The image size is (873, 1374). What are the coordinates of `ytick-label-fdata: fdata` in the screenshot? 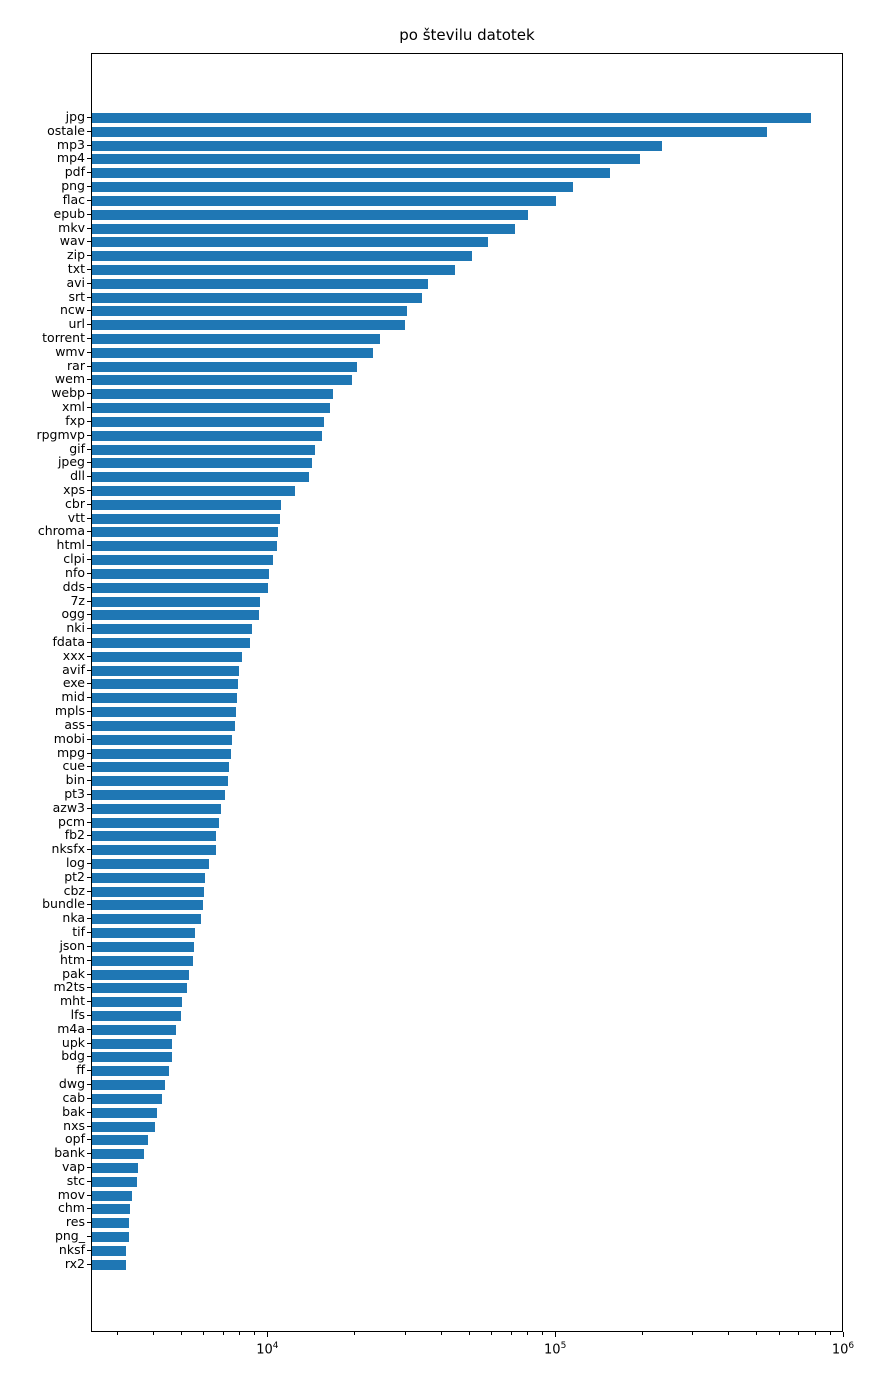 It's located at (68, 641).